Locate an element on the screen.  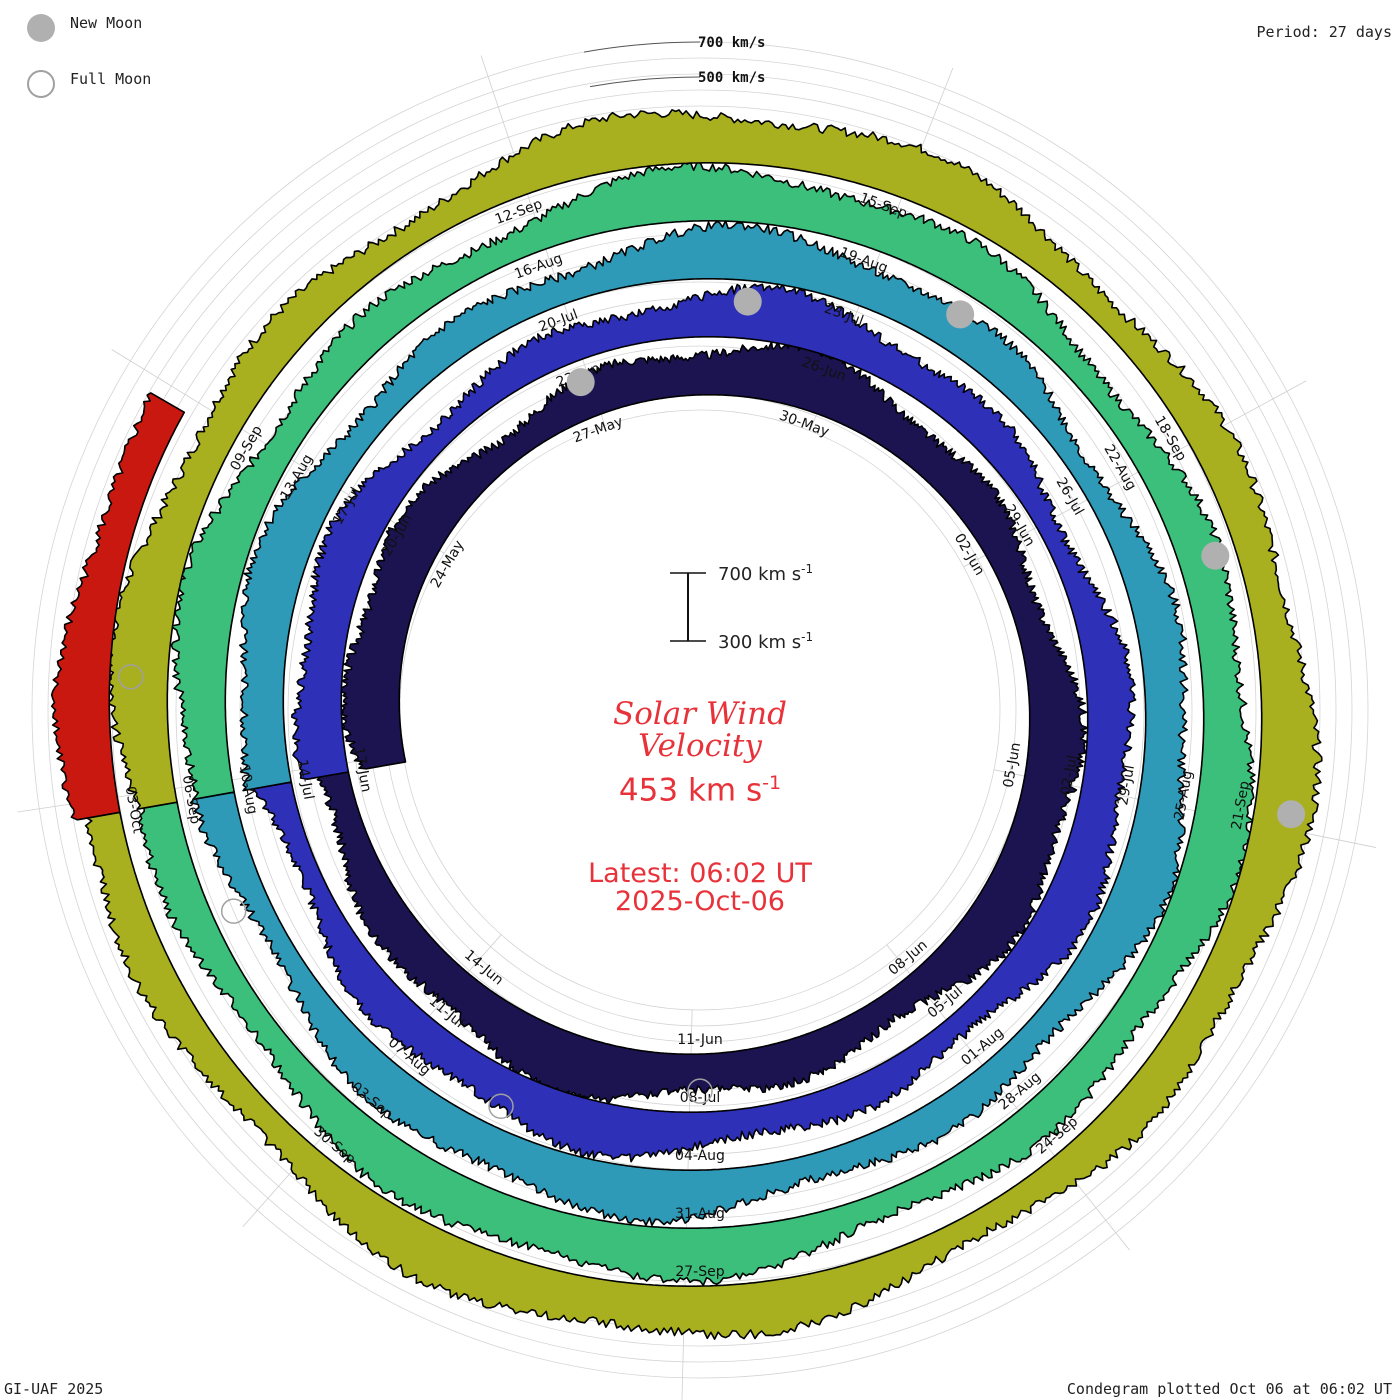
latest-time: Latest: 06:02 UT is located at coordinates (700, 873).